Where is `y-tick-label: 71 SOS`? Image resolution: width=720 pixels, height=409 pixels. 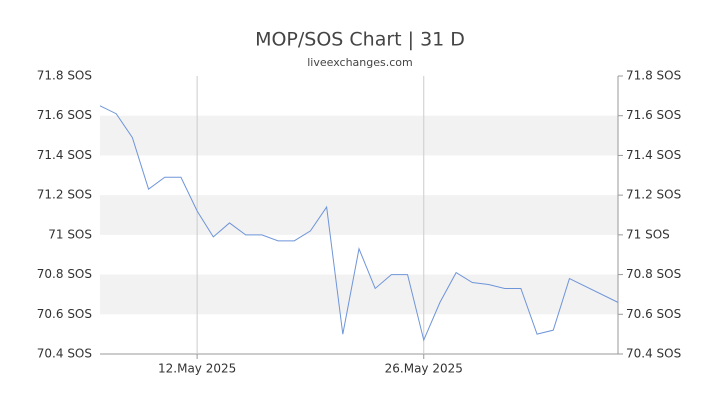
y-tick-label: 71 SOS is located at coordinates (70, 234).